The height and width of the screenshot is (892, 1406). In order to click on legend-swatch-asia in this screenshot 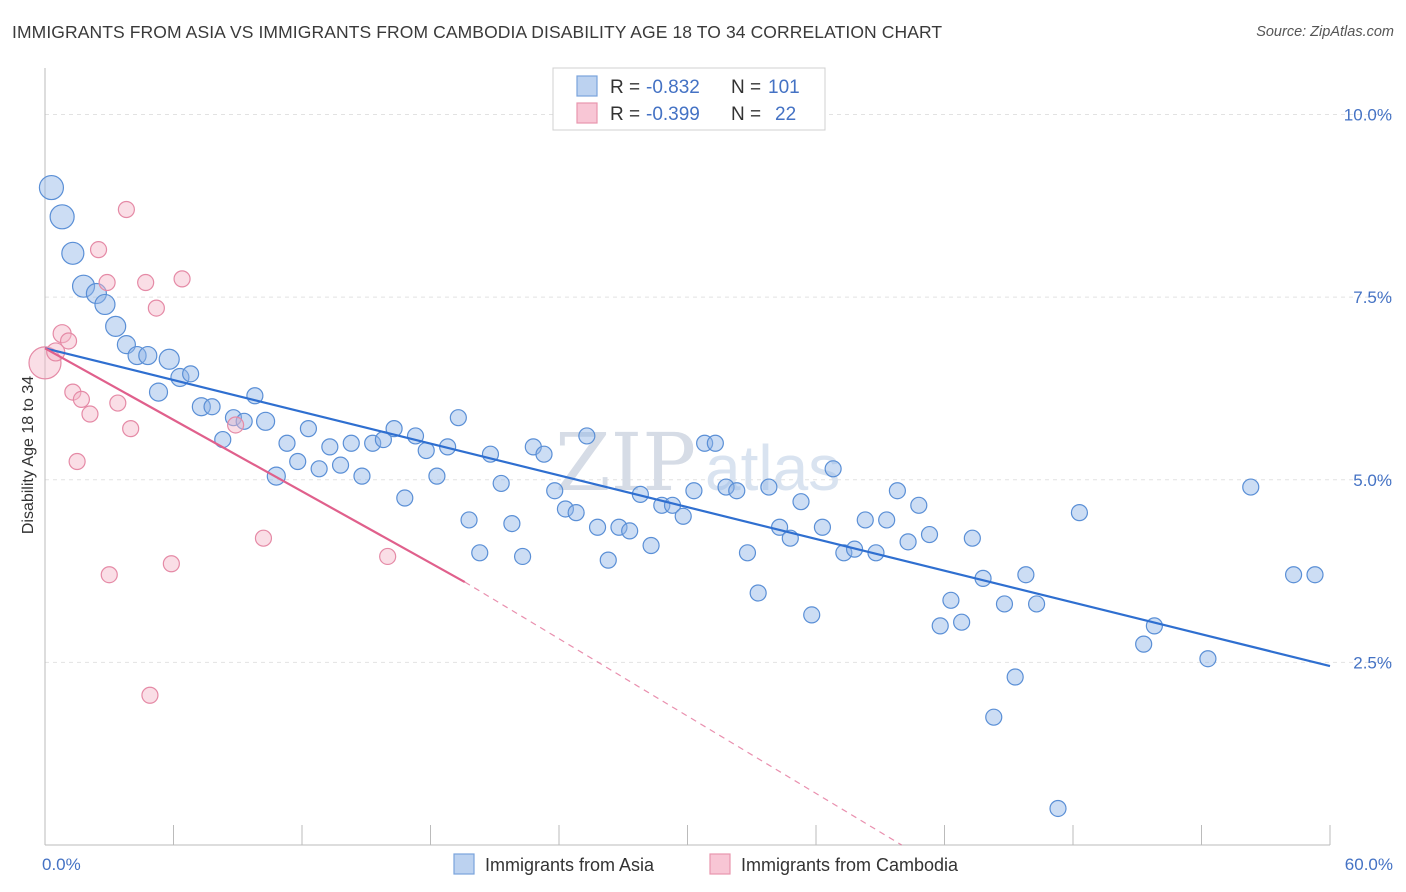, I will do `click(587, 86)`.